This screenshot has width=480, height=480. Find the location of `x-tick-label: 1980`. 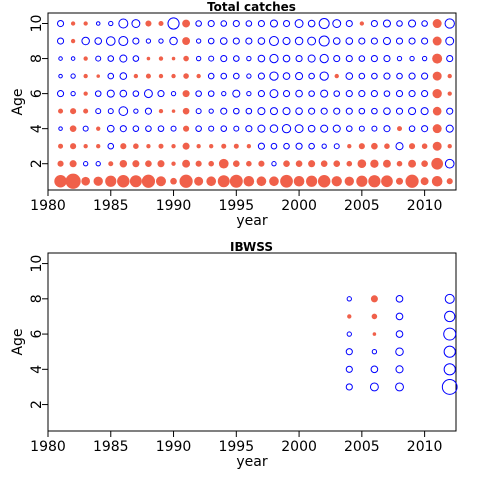

x-tick-label: 1980 is located at coordinates (48, 206).